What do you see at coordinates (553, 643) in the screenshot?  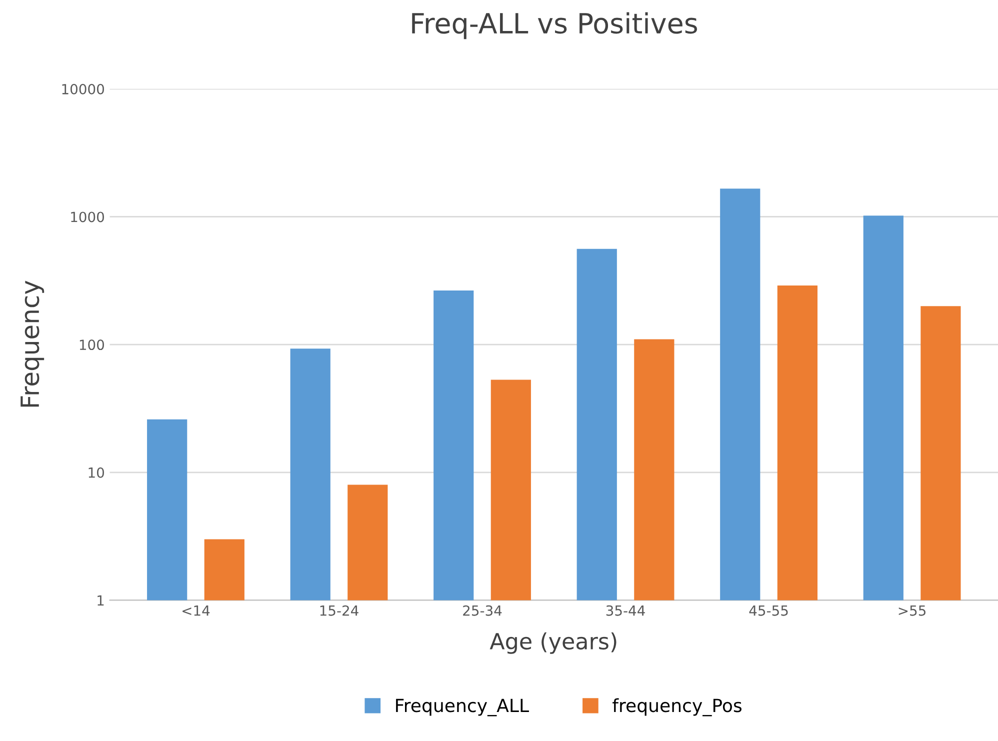 I see `x-axis-title: Age (years)` at bounding box center [553, 643].